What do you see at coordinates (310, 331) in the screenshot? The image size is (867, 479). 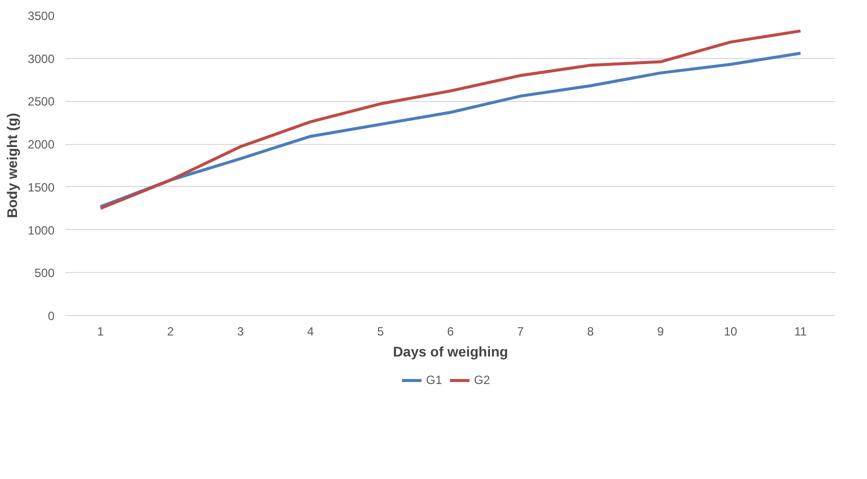 I see `x-tick-label: 4` at bounding box center [310, 331].